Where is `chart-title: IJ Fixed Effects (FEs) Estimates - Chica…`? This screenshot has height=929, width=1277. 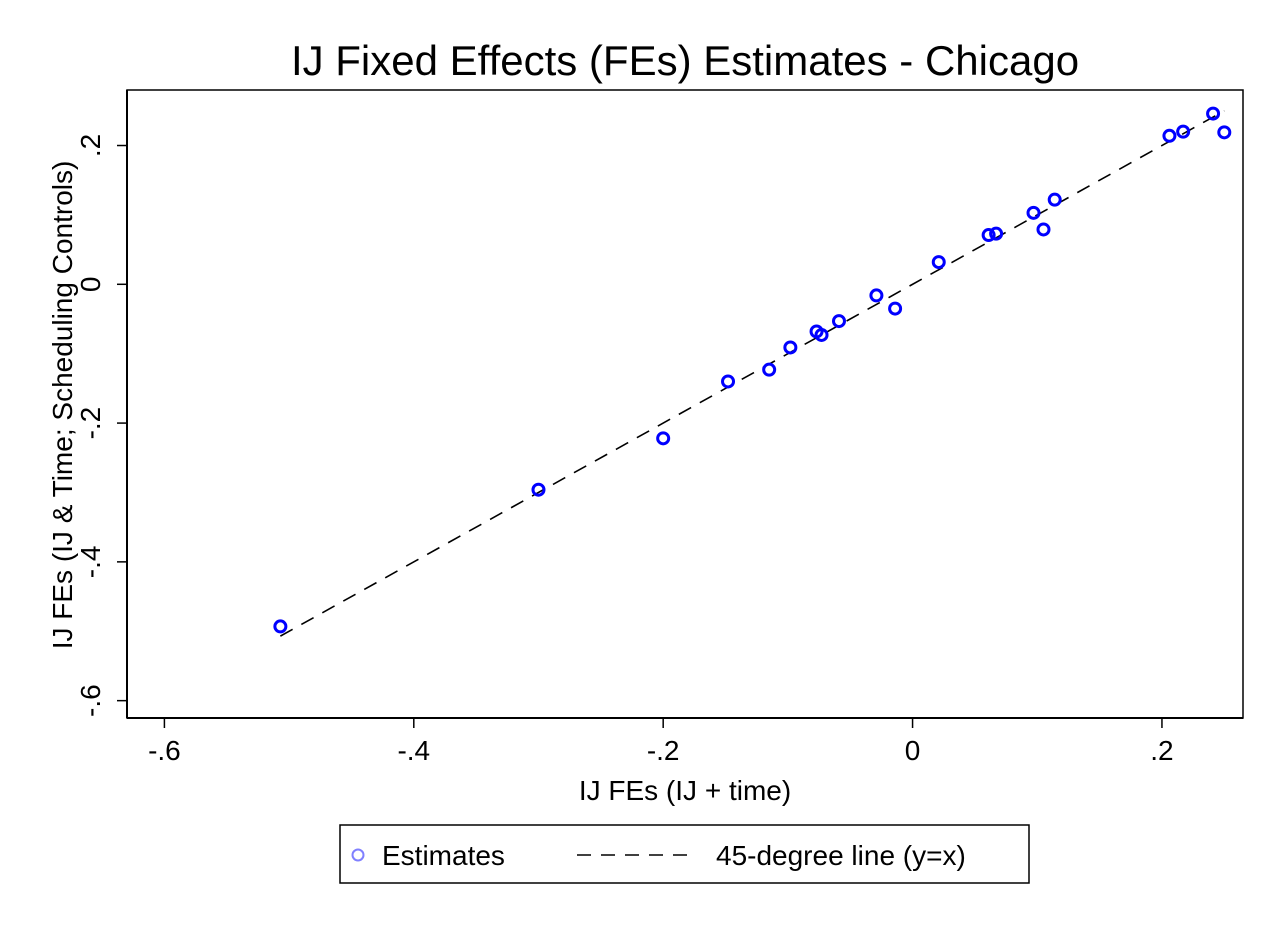 chart-title: IJ Fixed Effects (FEs) Estimates - Chica… is located at coordinates (685, 60).